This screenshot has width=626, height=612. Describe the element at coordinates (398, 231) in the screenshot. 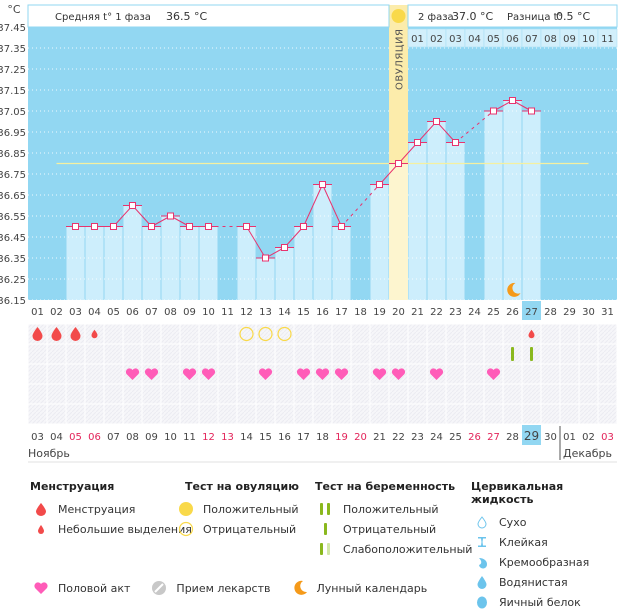

I see `ovulation-bar` at that location.